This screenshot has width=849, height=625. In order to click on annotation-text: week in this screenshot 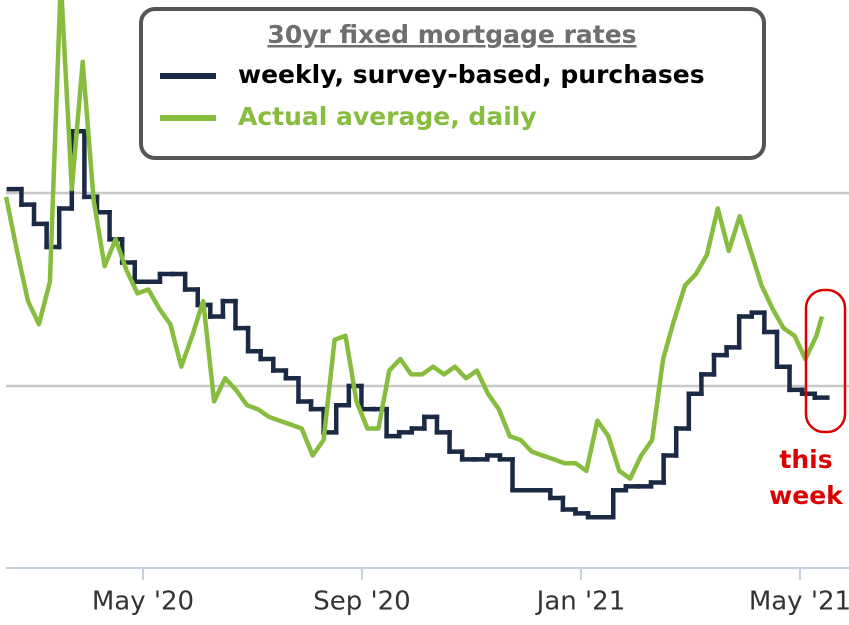, I will do `click(806, 495)`.